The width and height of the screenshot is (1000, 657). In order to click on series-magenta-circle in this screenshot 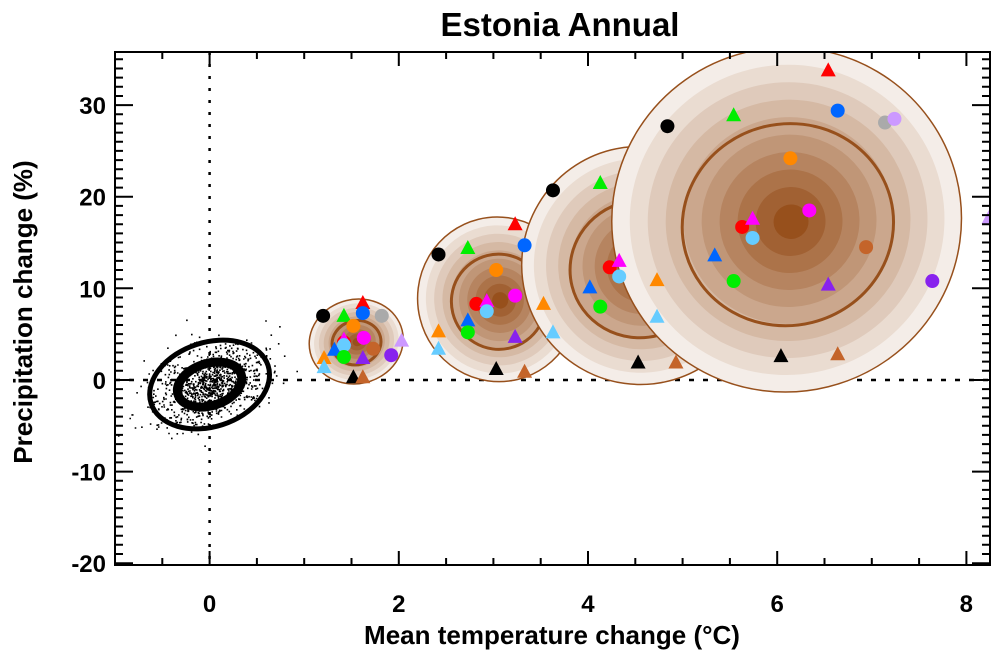, I will do `click(586, 274)`.